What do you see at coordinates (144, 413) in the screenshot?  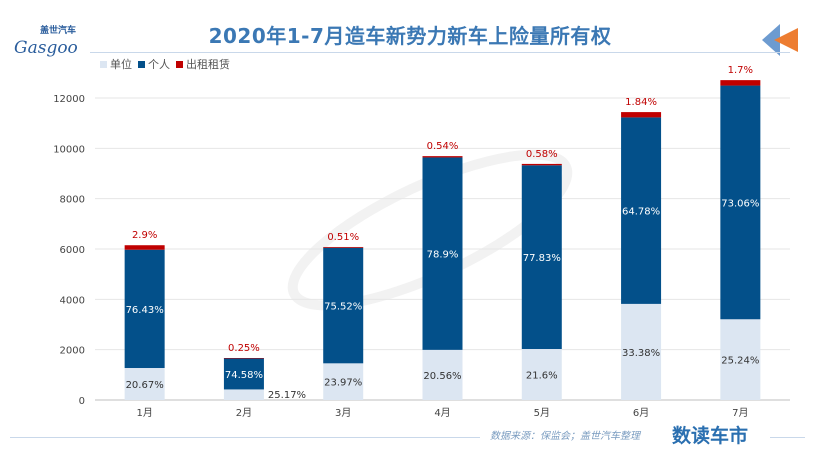 I see `x-tick-label: 1月` at bounding box center [144, 413].